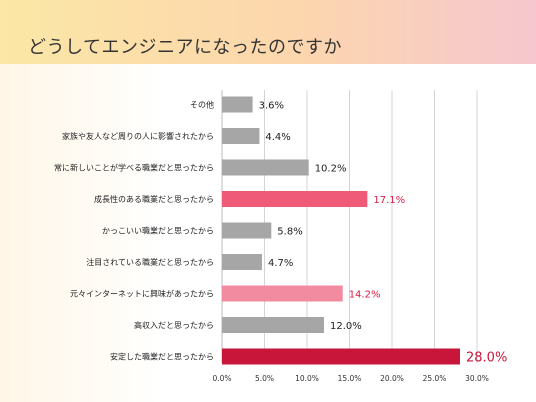 The width and height of the screenshot is (536, 402). What do you see at coordinates (346, 326) in the screenshot?
I see `value-label: 12.0%` at bounding box center [346, 326].